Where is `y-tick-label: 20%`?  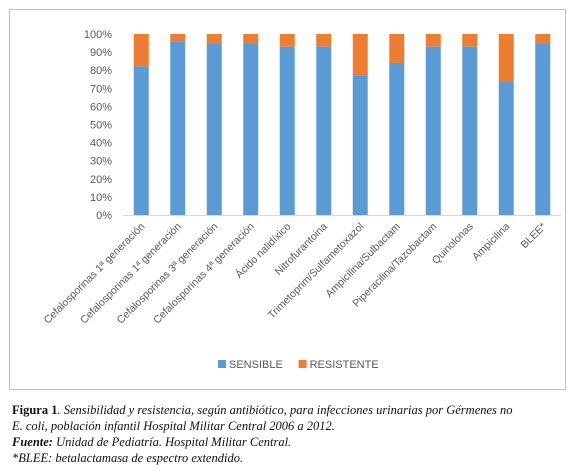 y-tick-label: 20% is located at coordinates (101, 180).